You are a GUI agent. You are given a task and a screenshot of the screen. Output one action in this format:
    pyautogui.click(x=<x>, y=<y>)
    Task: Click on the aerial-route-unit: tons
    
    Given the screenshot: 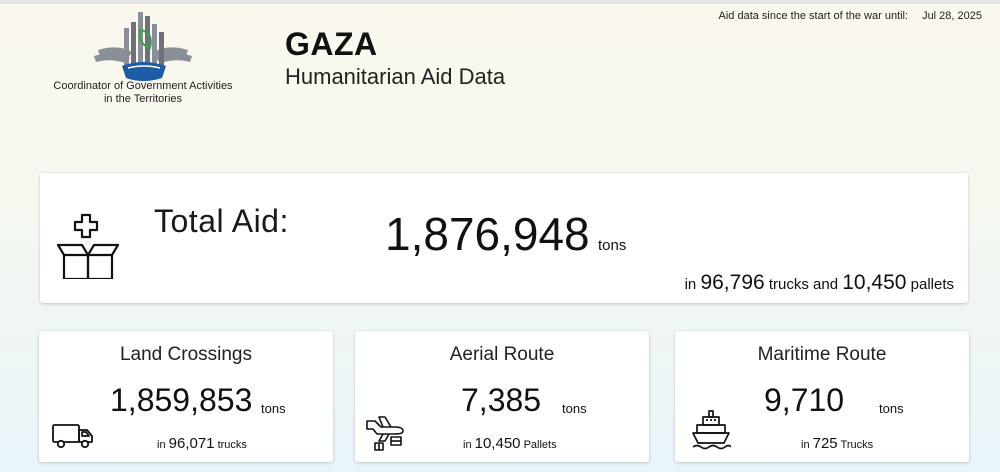 What is the action you would take?
    pyautogui.click(x=574, y=408)
    